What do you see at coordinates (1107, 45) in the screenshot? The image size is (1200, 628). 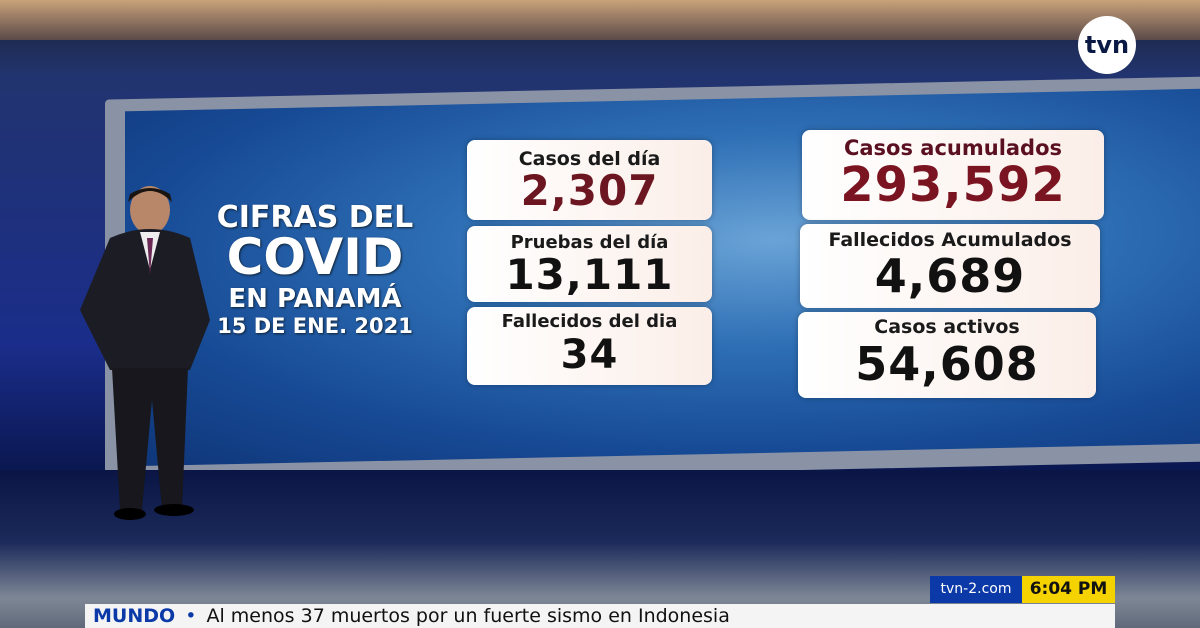 I see `channel-logo: tvn` at bounding box center [1107, 45].